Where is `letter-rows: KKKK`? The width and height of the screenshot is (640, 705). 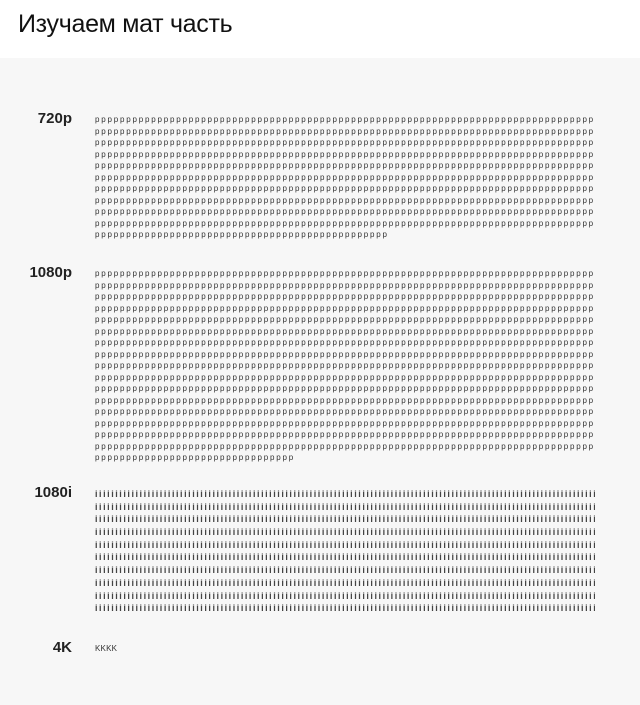
letter-rows: KKKK is located at coordinates (345, 649).